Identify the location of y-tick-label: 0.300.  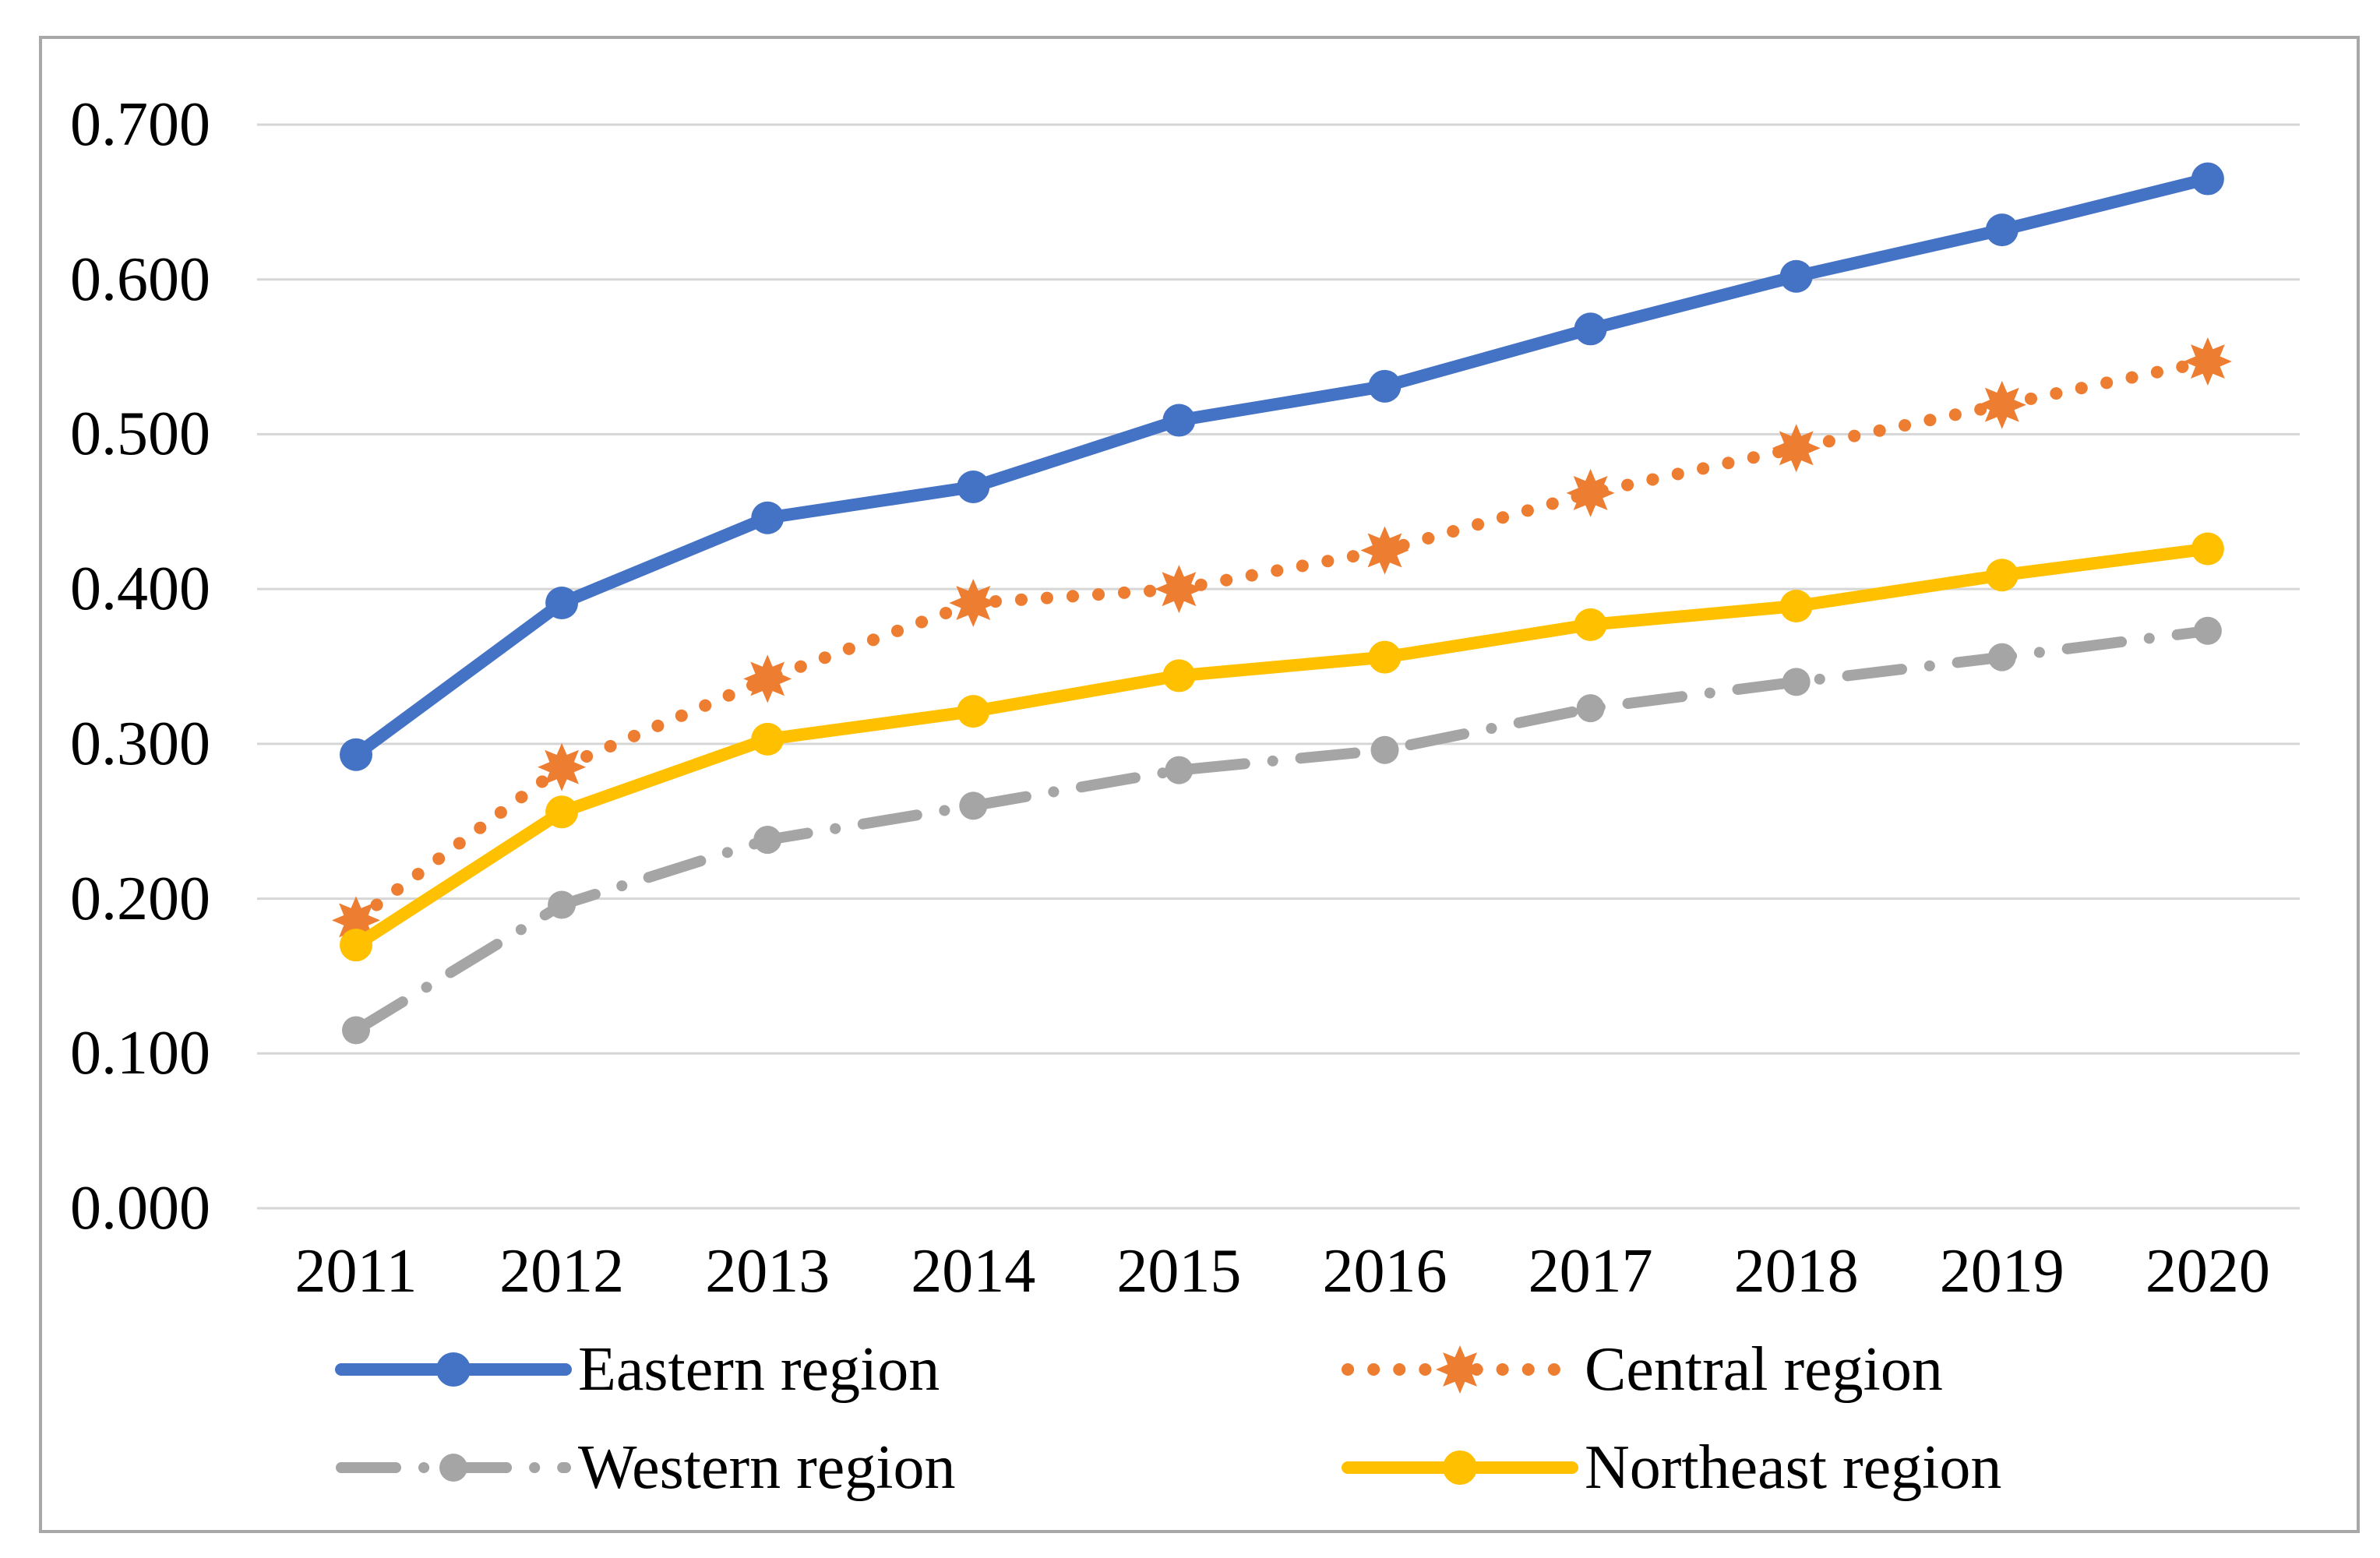
(140, 744).